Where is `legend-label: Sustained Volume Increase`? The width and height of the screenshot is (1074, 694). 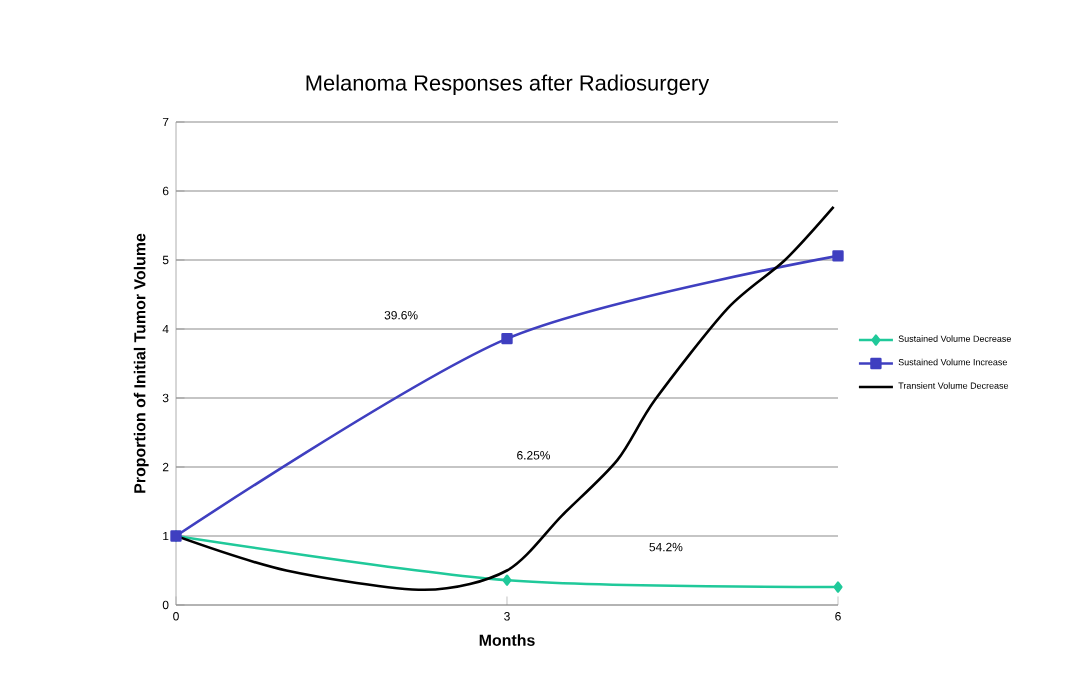
legend-label: Sustained Volume Increase is located at coordinates (952, 362).